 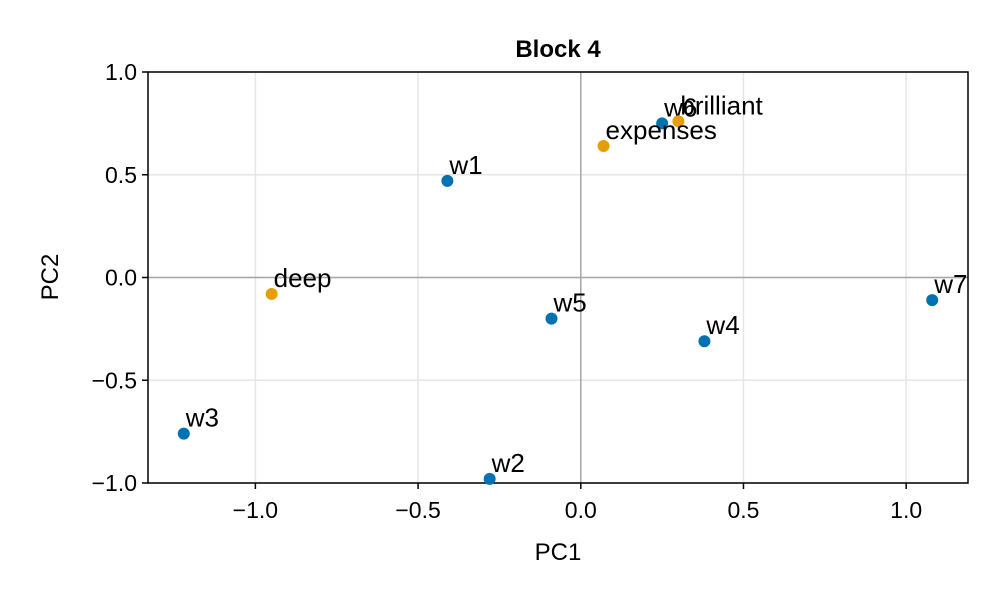 I want to click on chart-title: Block 4, so click(x=558, y=49).